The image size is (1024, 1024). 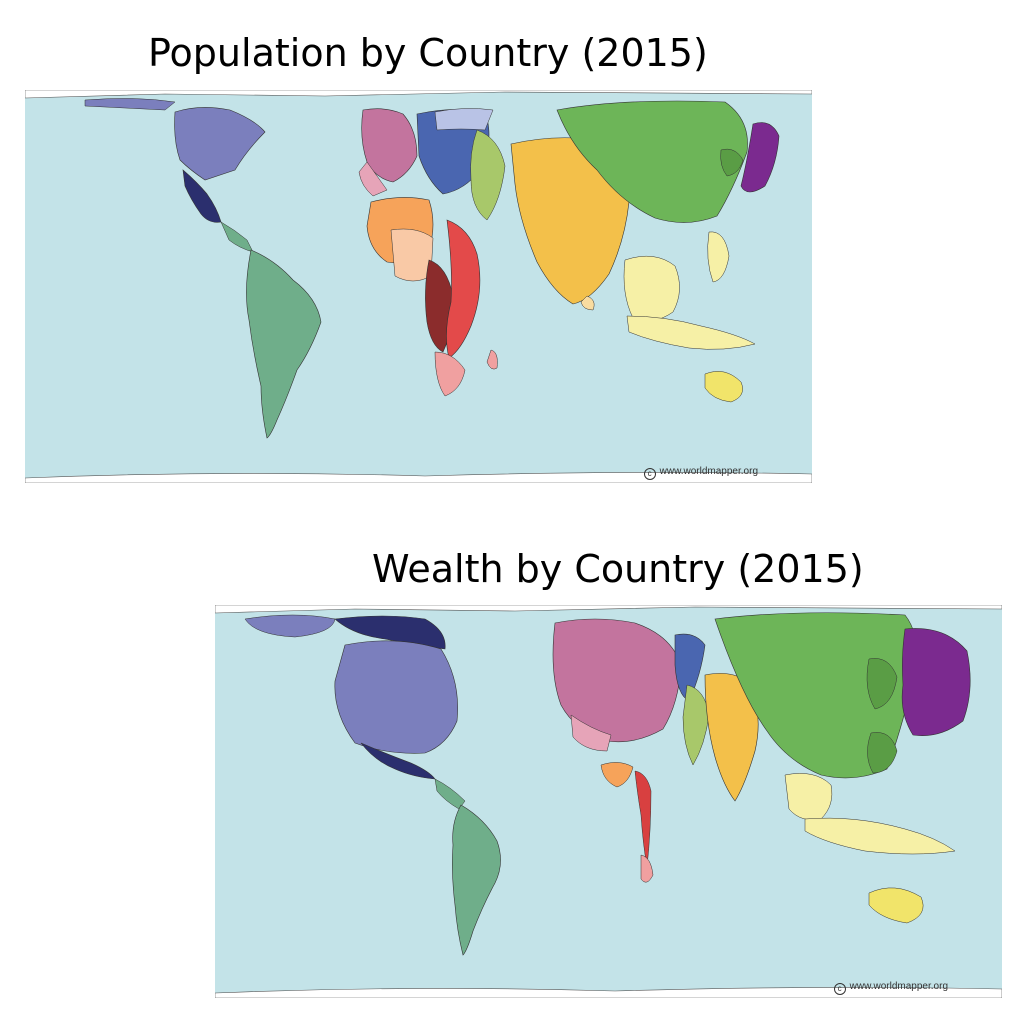 What do you see at coordinates (617, 775) in the screenshot?
I see `africa-west` at bounding box center [617, 775].